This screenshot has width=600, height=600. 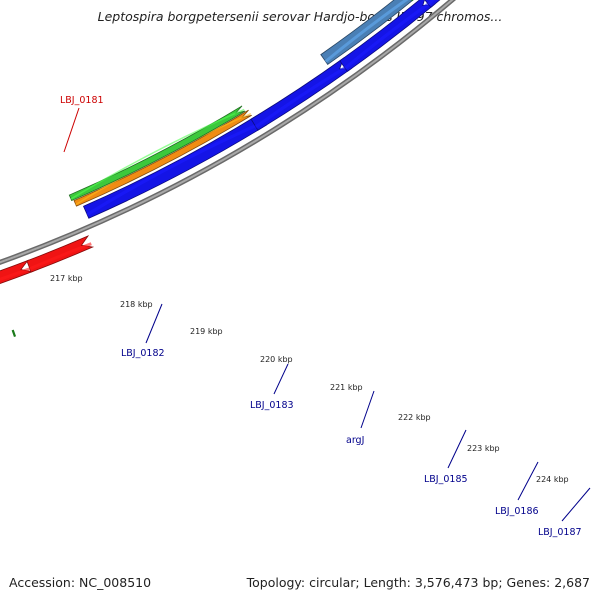 What do you see at coordinates (446, 479) in the screenshot?
I see `gene-label: LBJ_0185` at bounding box center [446, 479].